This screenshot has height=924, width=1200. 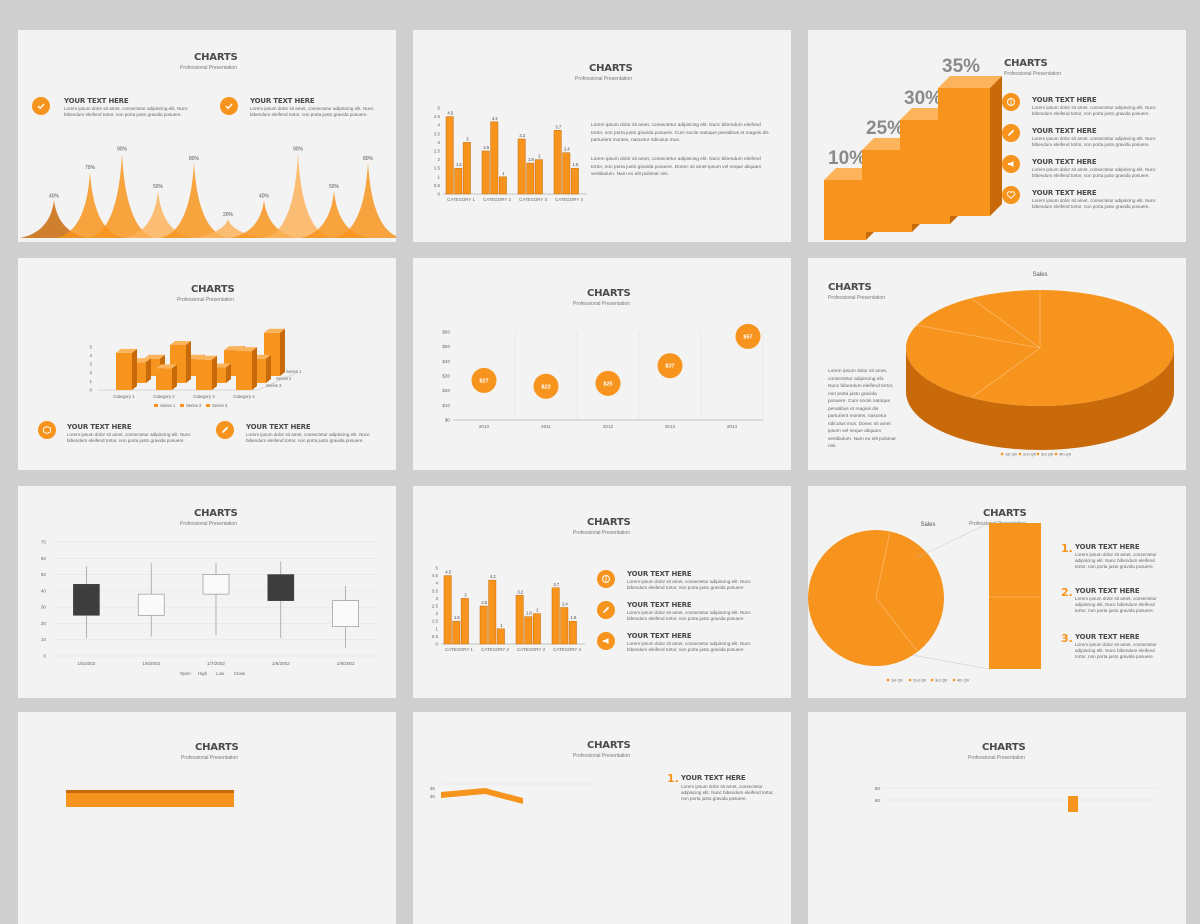 What do you see at coordinates (194, 405) in the screenshot?
I see `legend-label: Series 2` at bounding box center [194, 405].